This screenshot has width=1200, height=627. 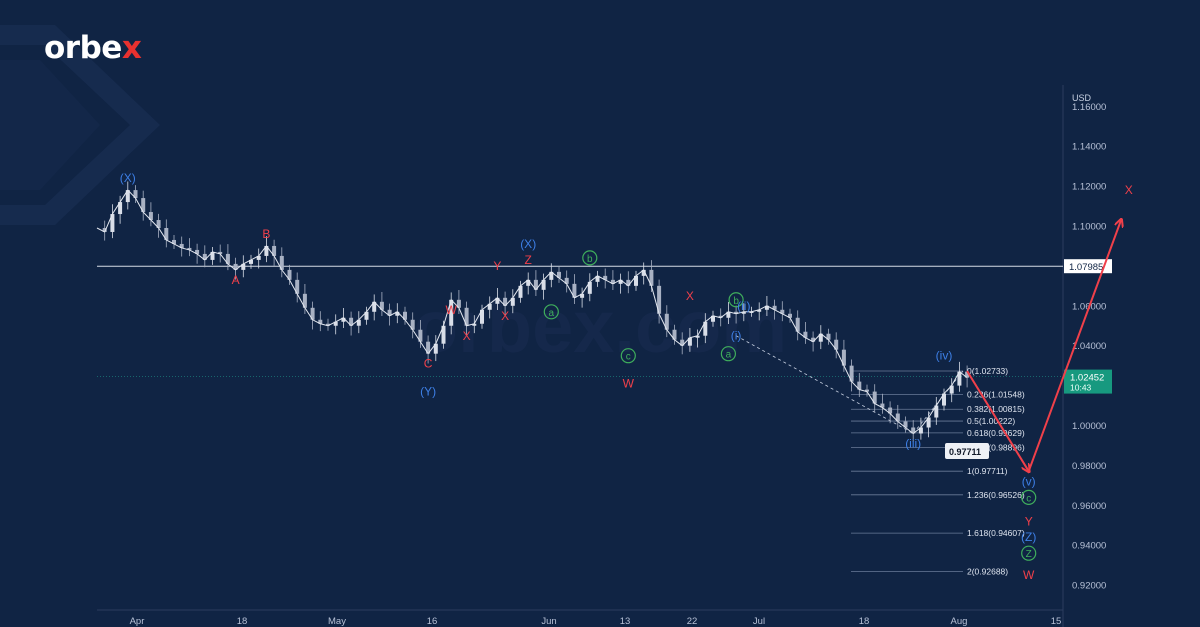 I want to click on y-tick-label: 0.98000, so click(x=1089, y=466).